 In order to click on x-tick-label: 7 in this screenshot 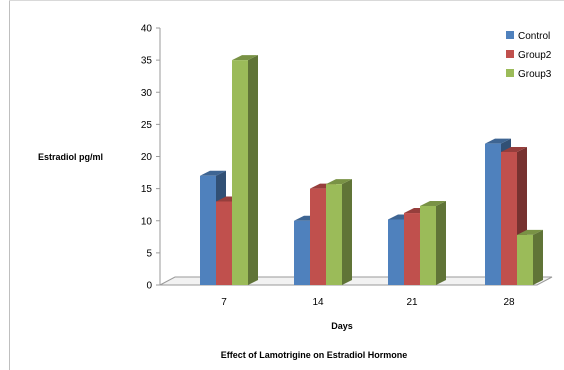, I will do `click(224, 302)`.